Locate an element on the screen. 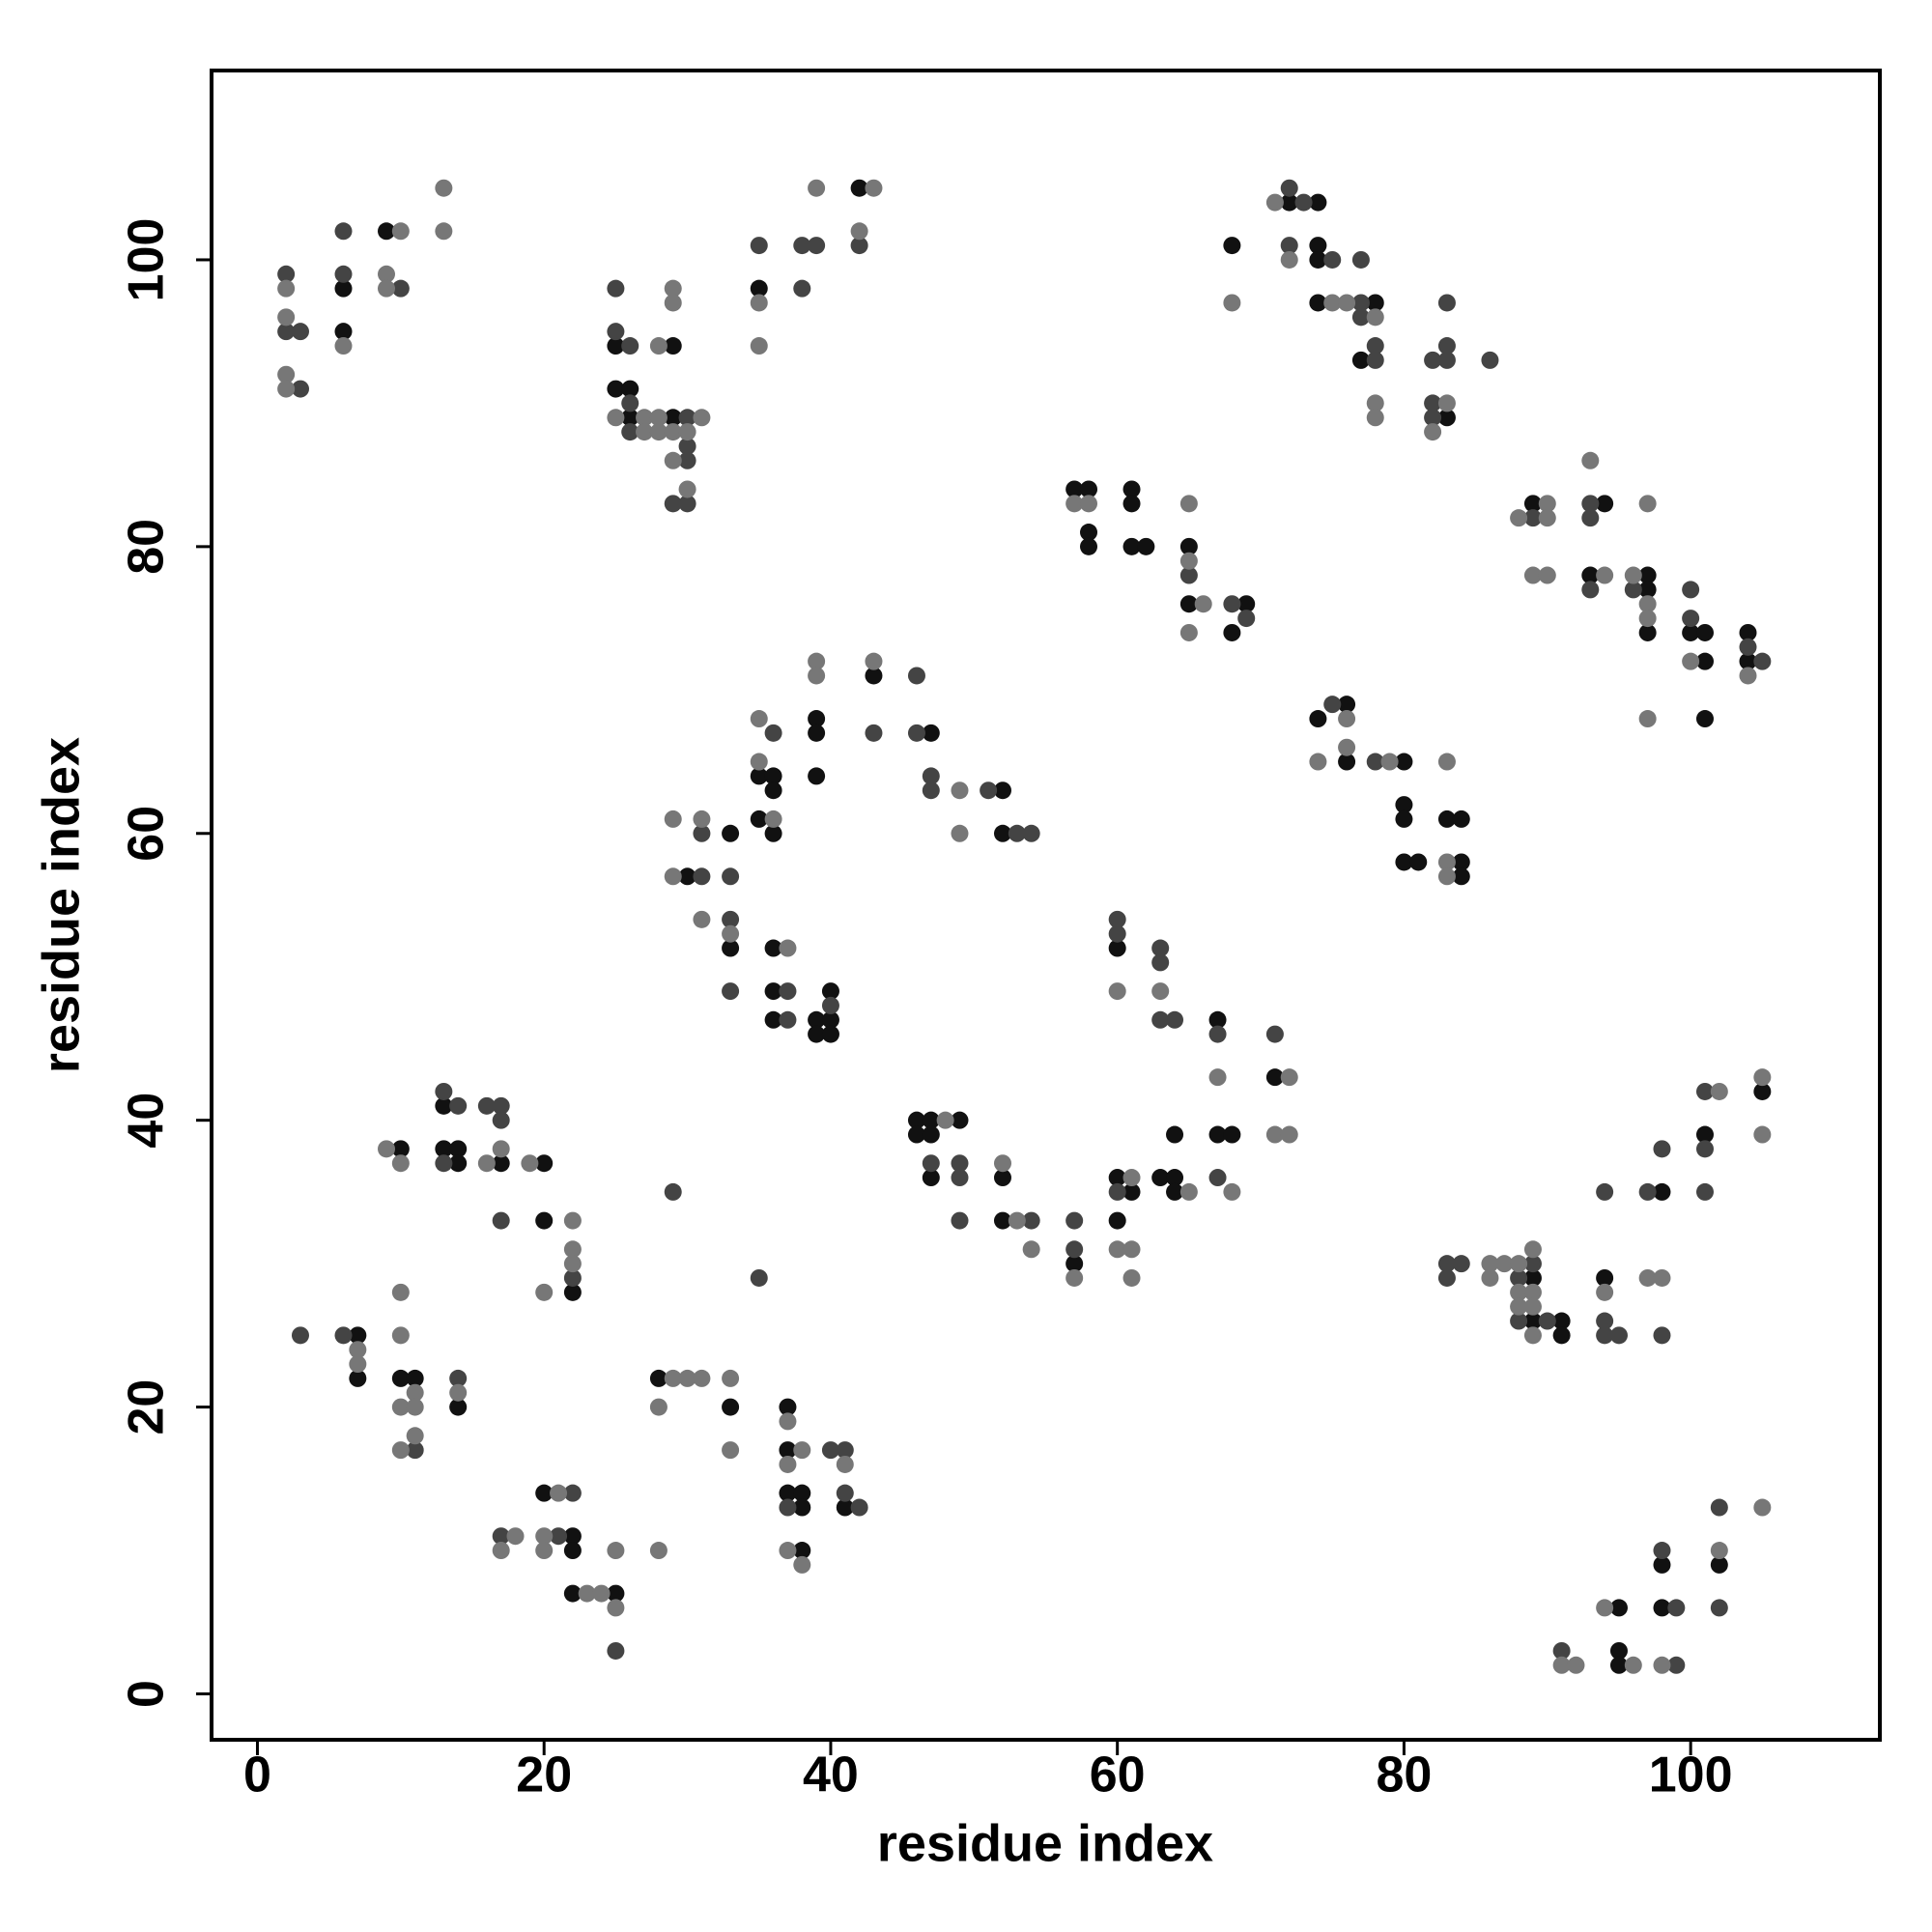 The image size is (1932, 1932). x-tick-label: 20 is located at coordinates (544, 1775).